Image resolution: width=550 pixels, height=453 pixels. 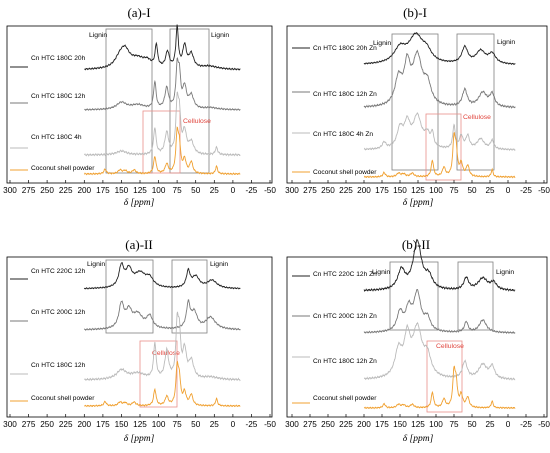 I want to click on series-label-0: Cn HTC 220C 12h, so click(x=48, y=274).